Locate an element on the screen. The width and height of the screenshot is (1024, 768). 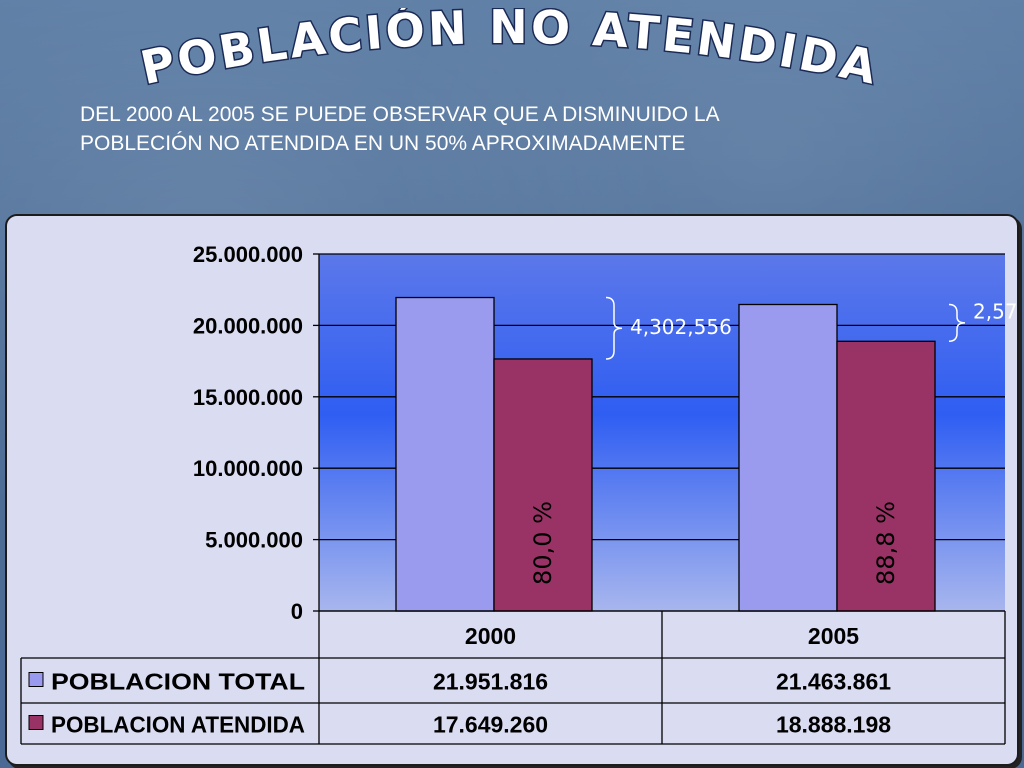
slide-title: POBLACIÓN NO ATENDIDA is located at coordinates (509, 52).